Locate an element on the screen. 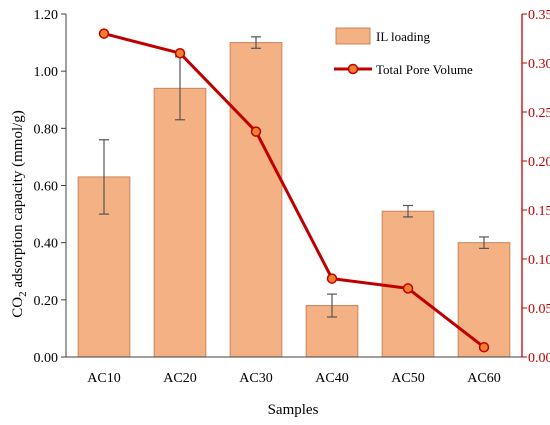 Image resolution: width=550 pixels, height=425 pixels. y-right-tick-label: 0.20 is located at coordinates (539, 162).